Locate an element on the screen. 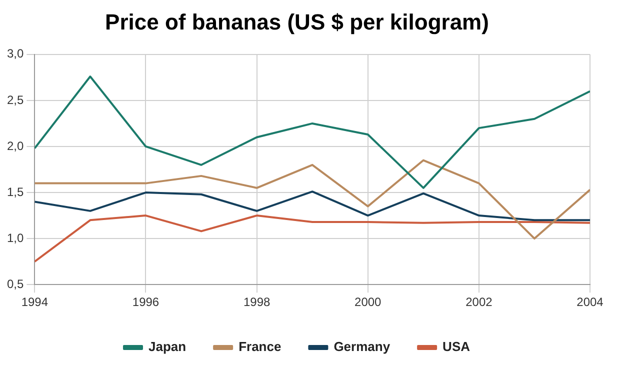 The height and width of the screenshot is (368, 620). y-tick-label: 2,5 is located at coordinates (15, 99).